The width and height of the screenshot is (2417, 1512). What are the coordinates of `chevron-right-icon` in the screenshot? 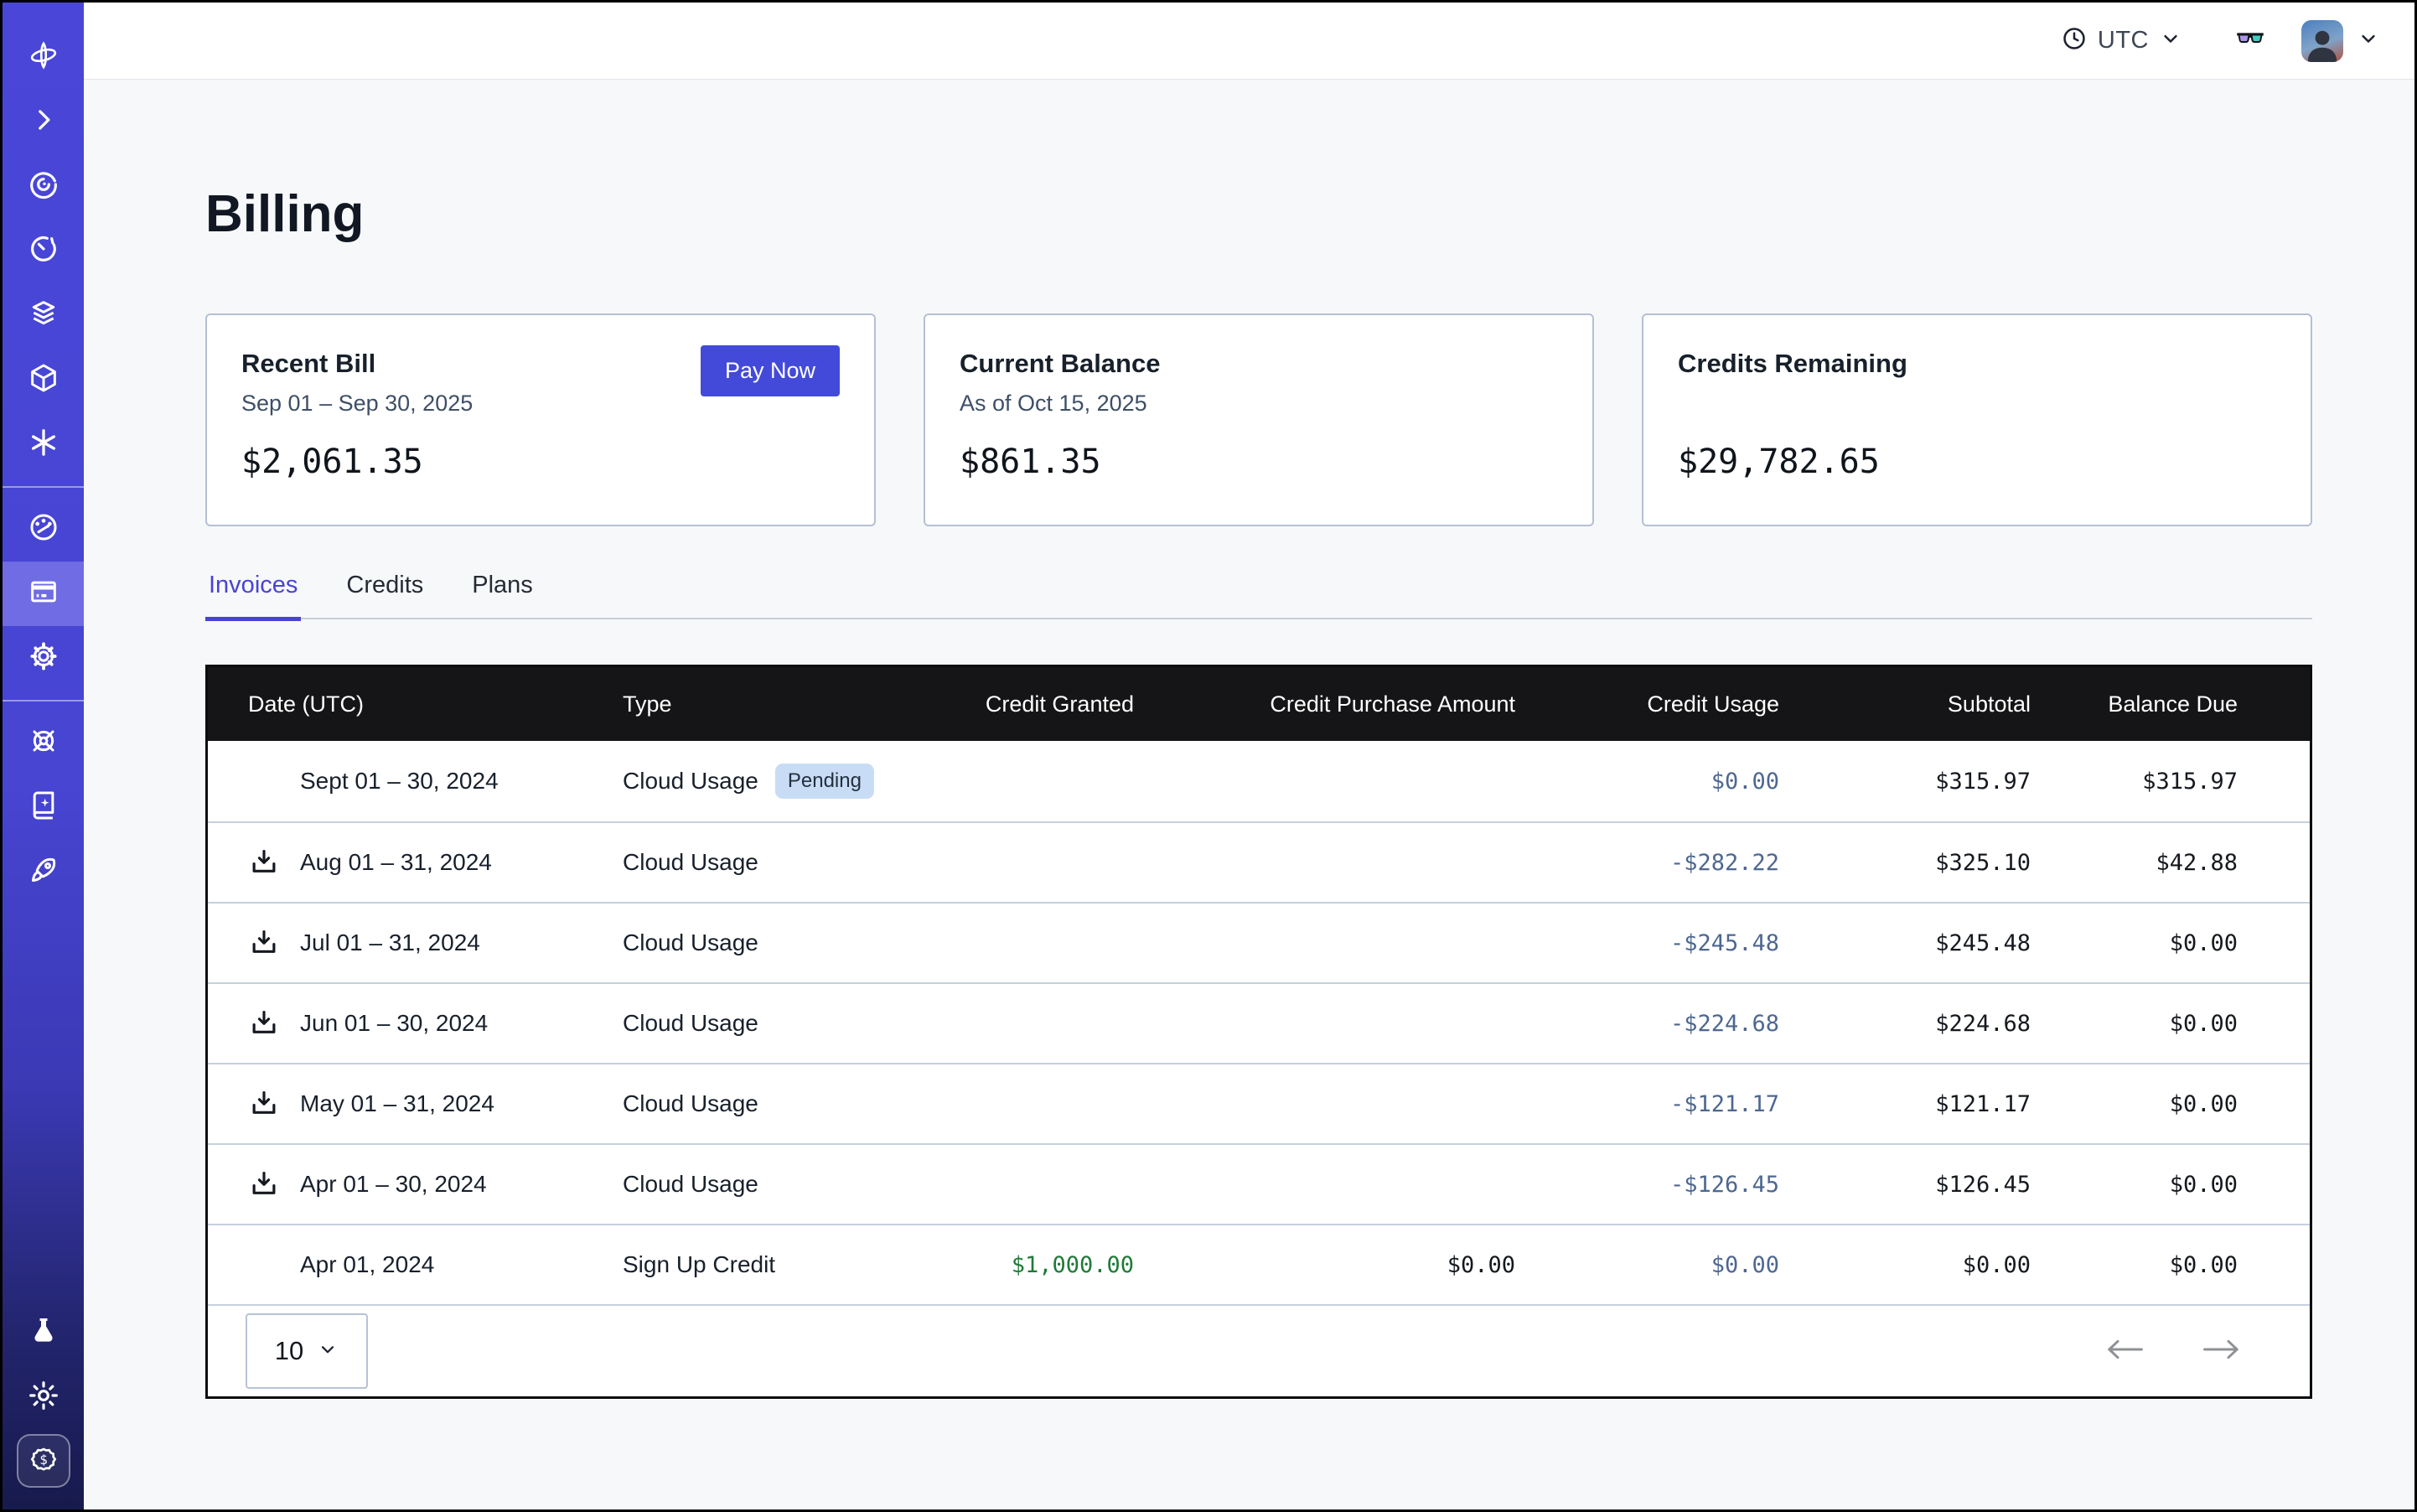 It's located at (43, 122).